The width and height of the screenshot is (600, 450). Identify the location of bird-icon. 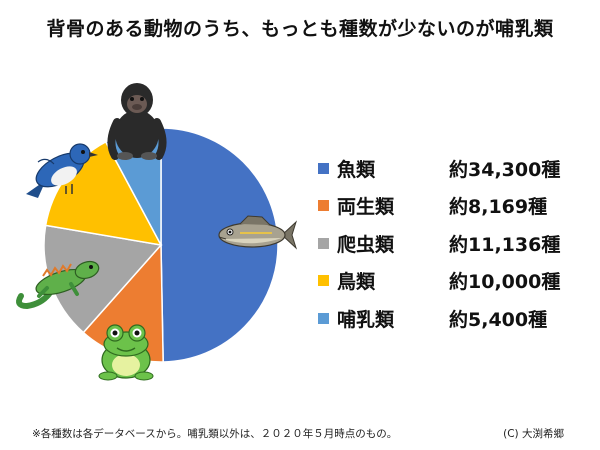
(62, 170).